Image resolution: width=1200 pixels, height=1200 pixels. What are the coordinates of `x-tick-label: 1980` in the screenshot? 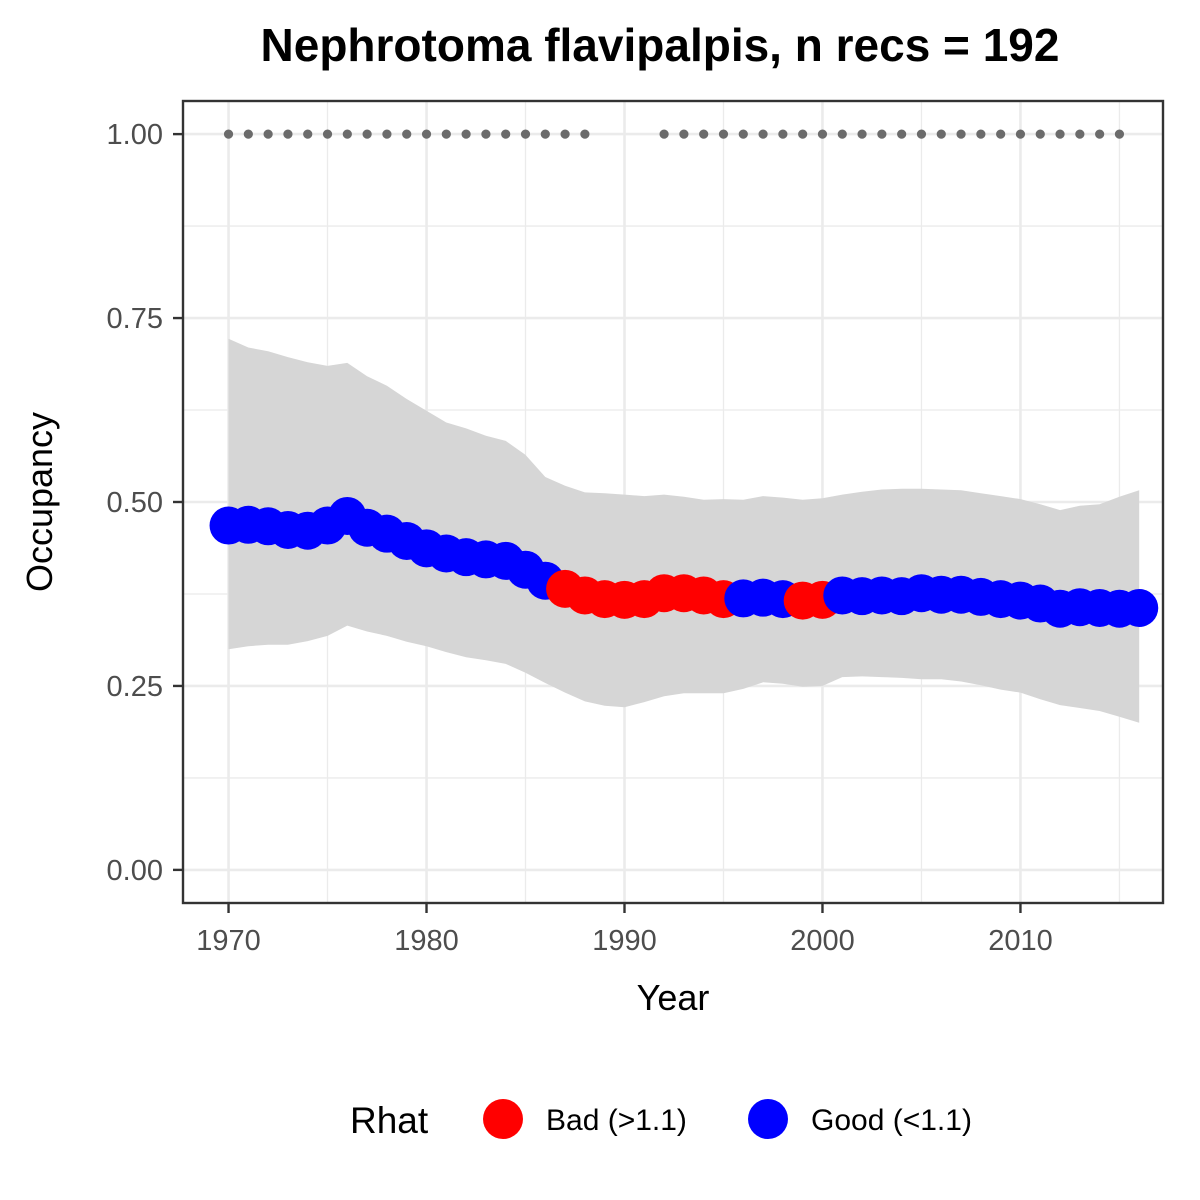 It's located at (426, 941).